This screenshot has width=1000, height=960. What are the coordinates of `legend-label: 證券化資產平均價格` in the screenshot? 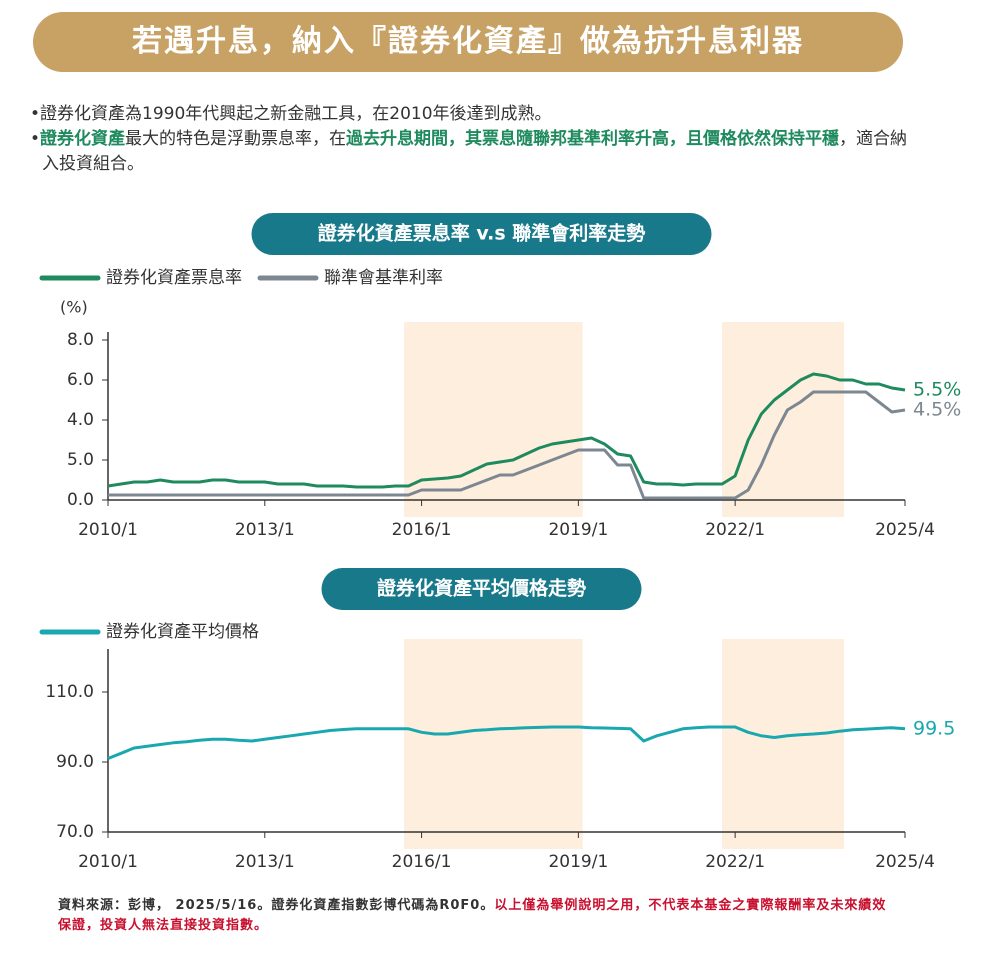 It's located at (182, 632).